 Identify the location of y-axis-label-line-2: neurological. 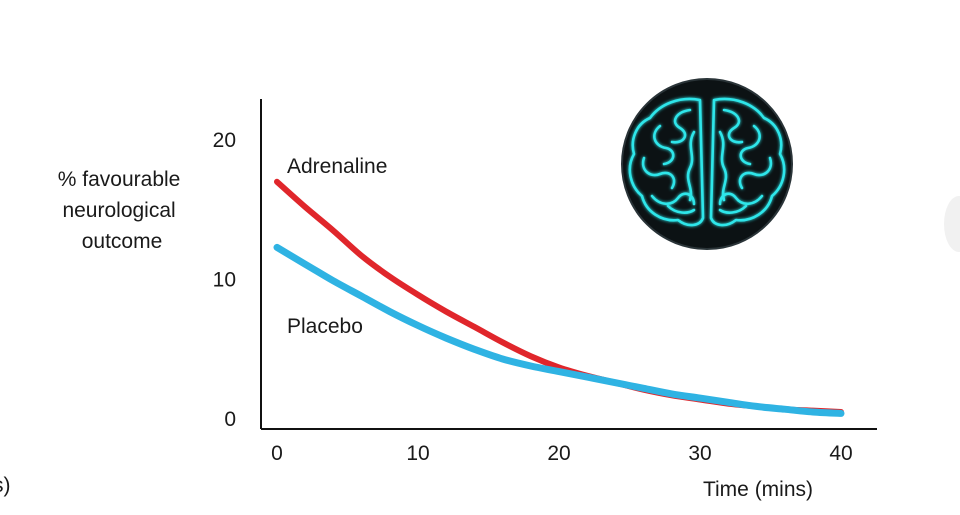
(118, 210).